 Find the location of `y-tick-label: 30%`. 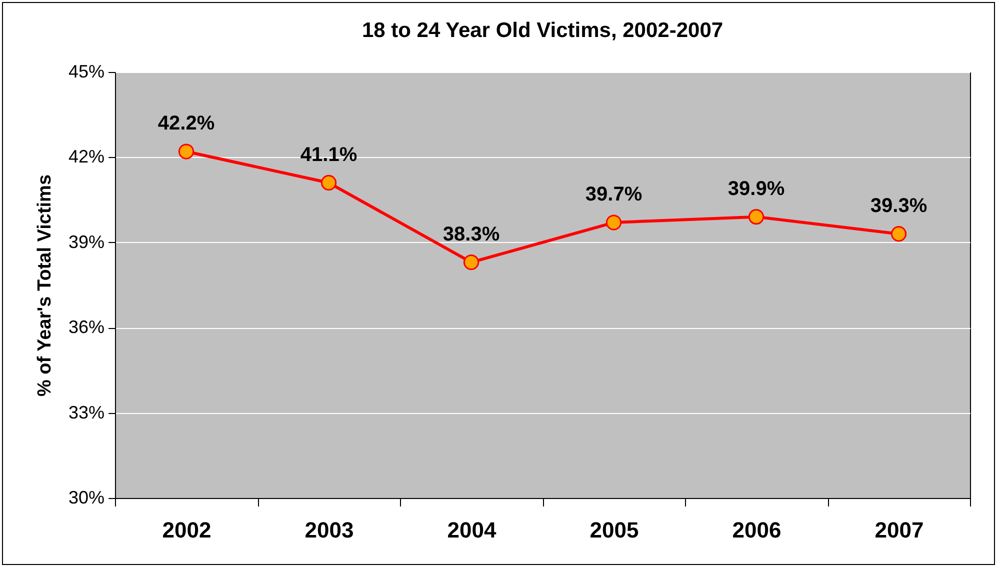

y-tick-label: 30% is located at coordinates (86, 498).